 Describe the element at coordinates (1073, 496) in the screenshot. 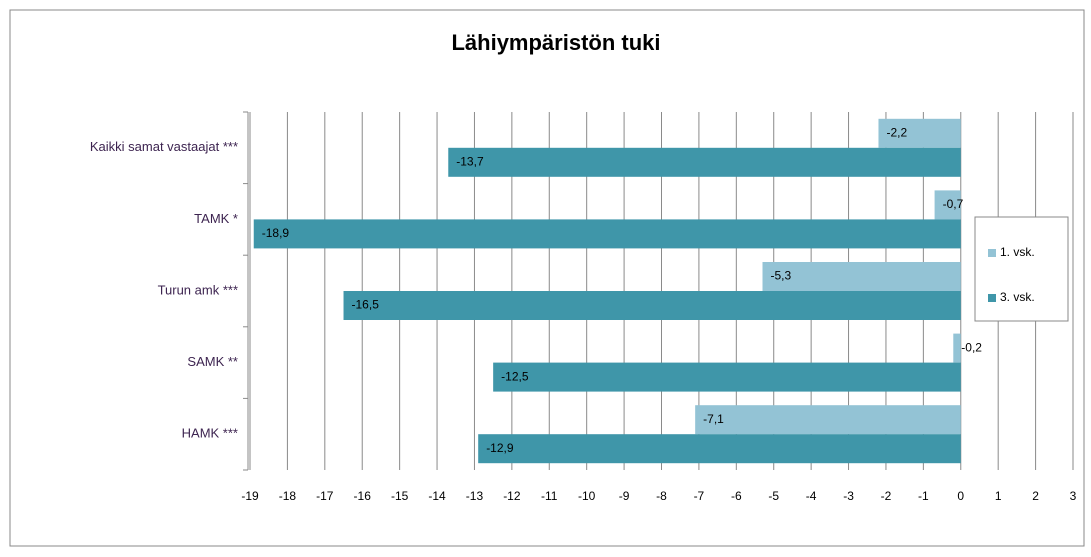

I see `x-tick-label: 3` at that location.